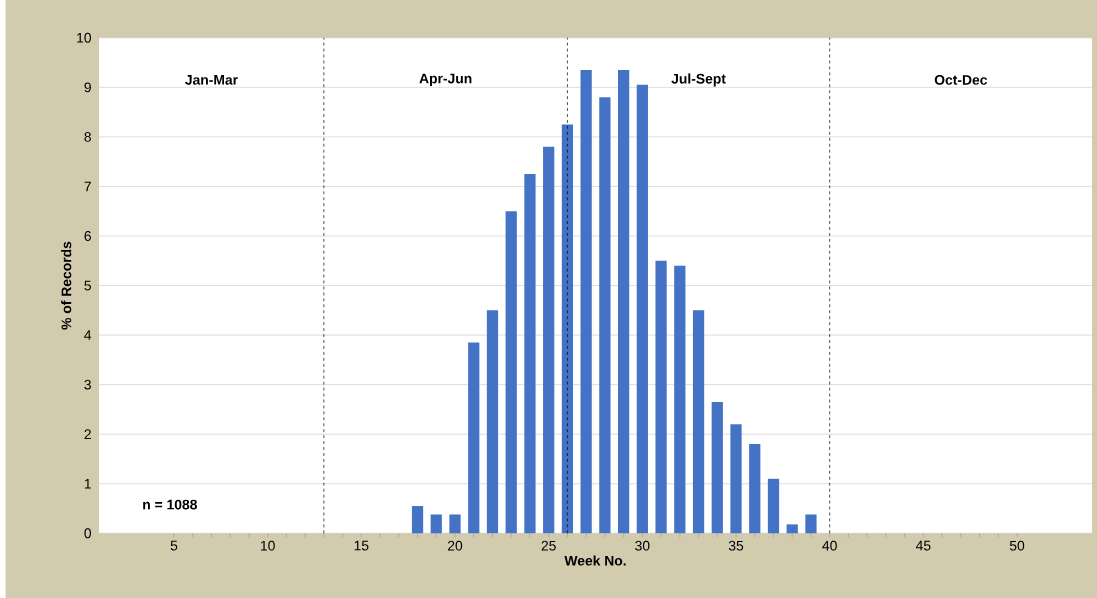 Image resolution: width=1097 pixels, height=598 pixels. What do you see at coordinates (736, 545) in the screenshot?
I see `x-tick-label: 35` at bounding box center [736, 545].